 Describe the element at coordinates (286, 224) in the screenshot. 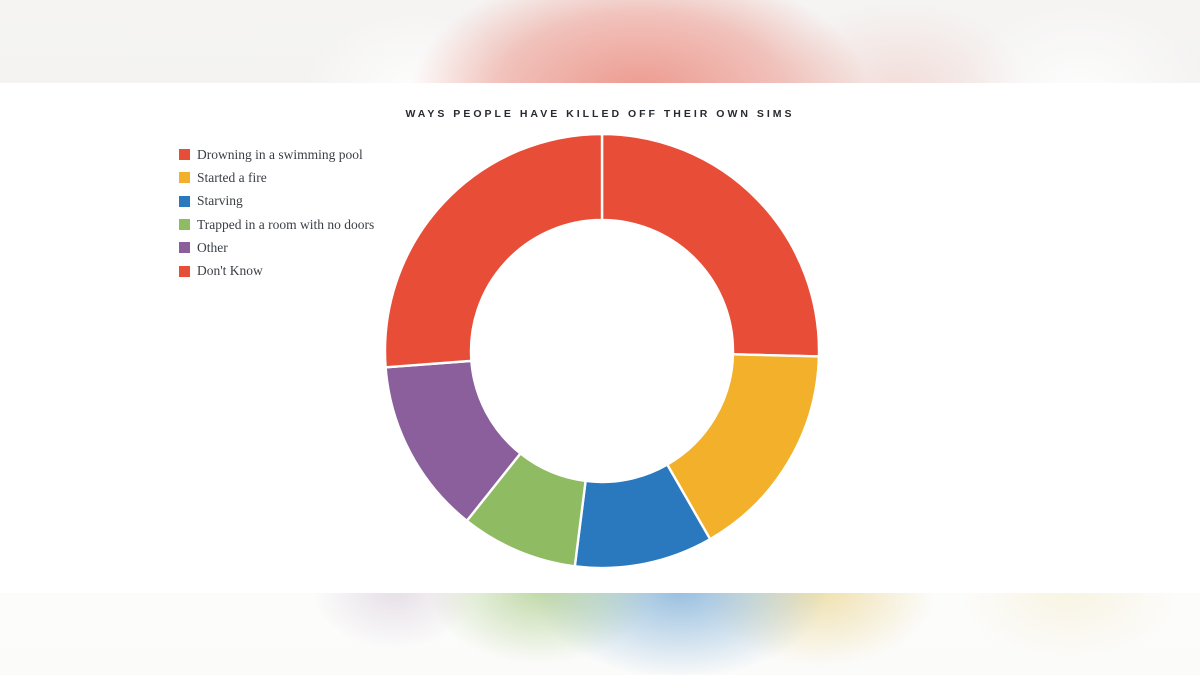

I see `legend-label: Trapped in a room with no doors` at that location.